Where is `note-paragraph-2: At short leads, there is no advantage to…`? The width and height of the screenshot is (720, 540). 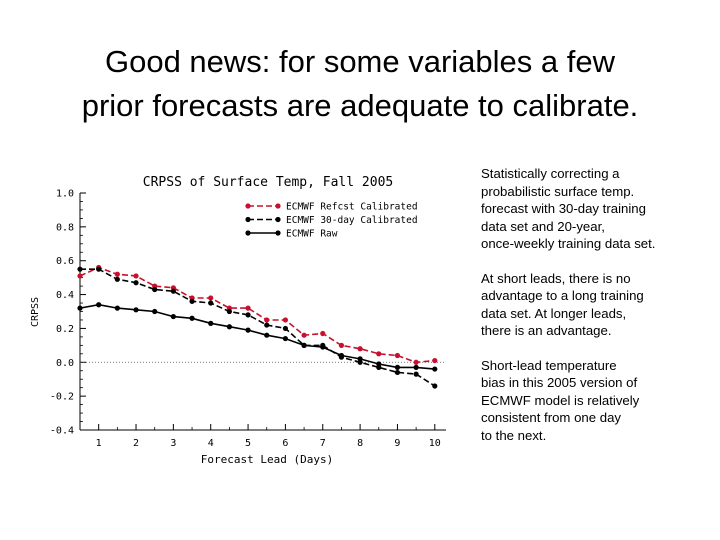
note-paragraph-2: At short leads, there is no advantage to… is located at coordinates (562, 304).